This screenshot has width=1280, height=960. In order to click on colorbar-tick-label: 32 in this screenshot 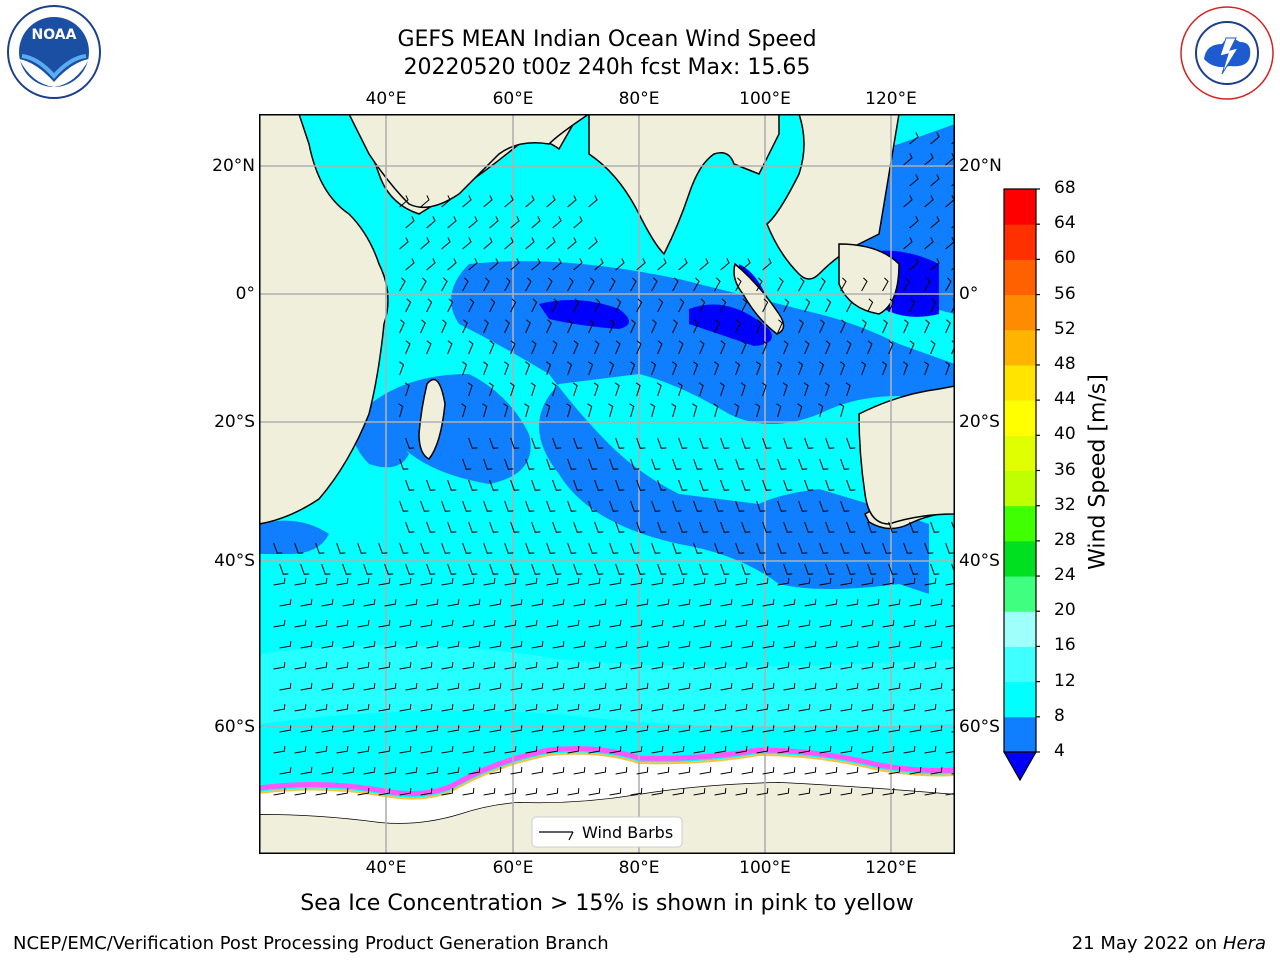, I will do `click(1065, 504)`.